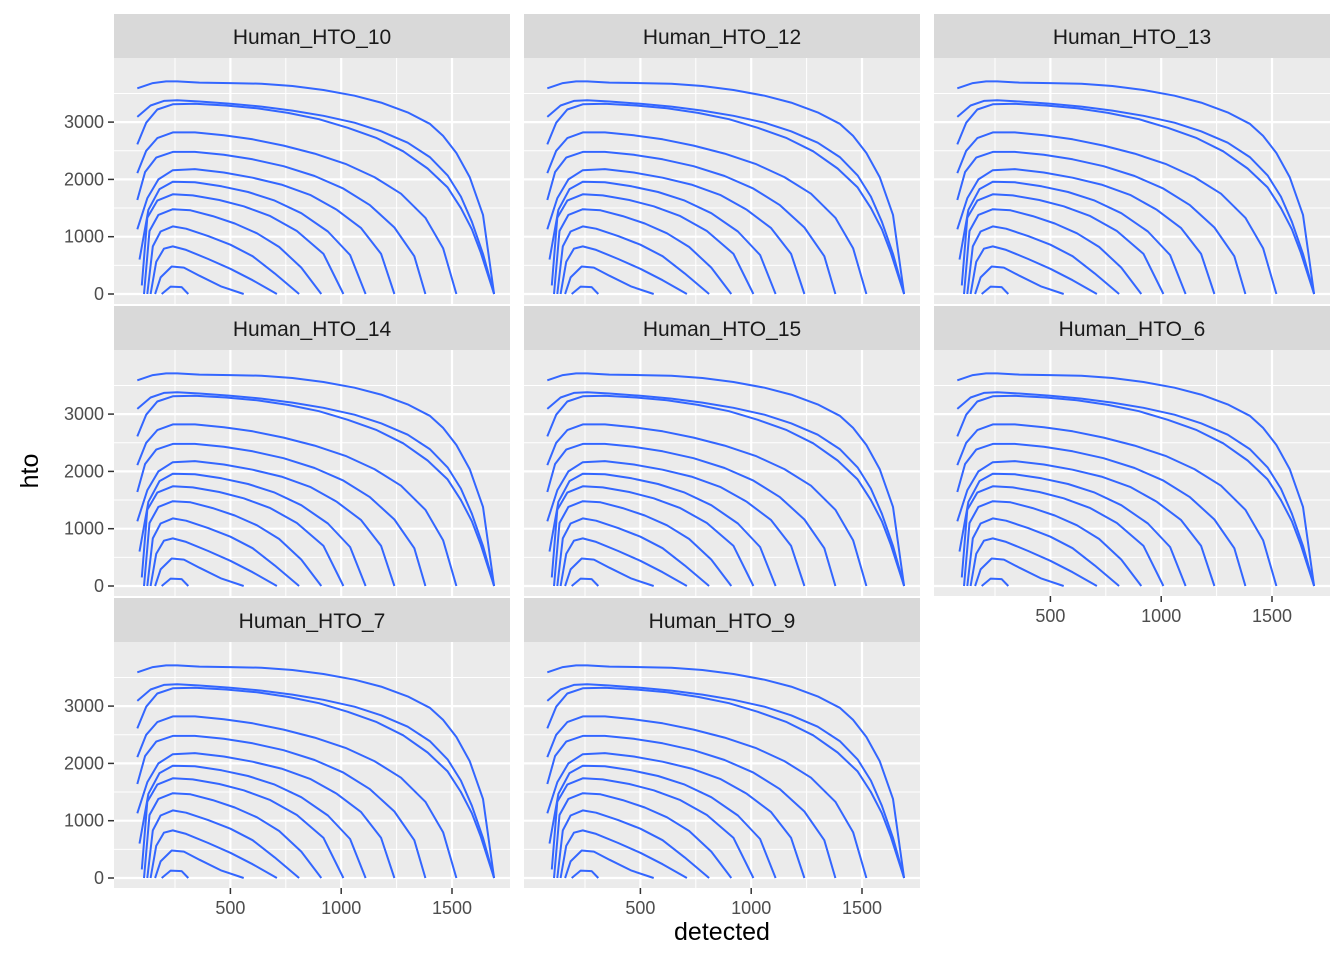 This screenshot has width=1344, height=960. I want to click on facet-strip-label: Human_HTO_14, so click(312, 329).